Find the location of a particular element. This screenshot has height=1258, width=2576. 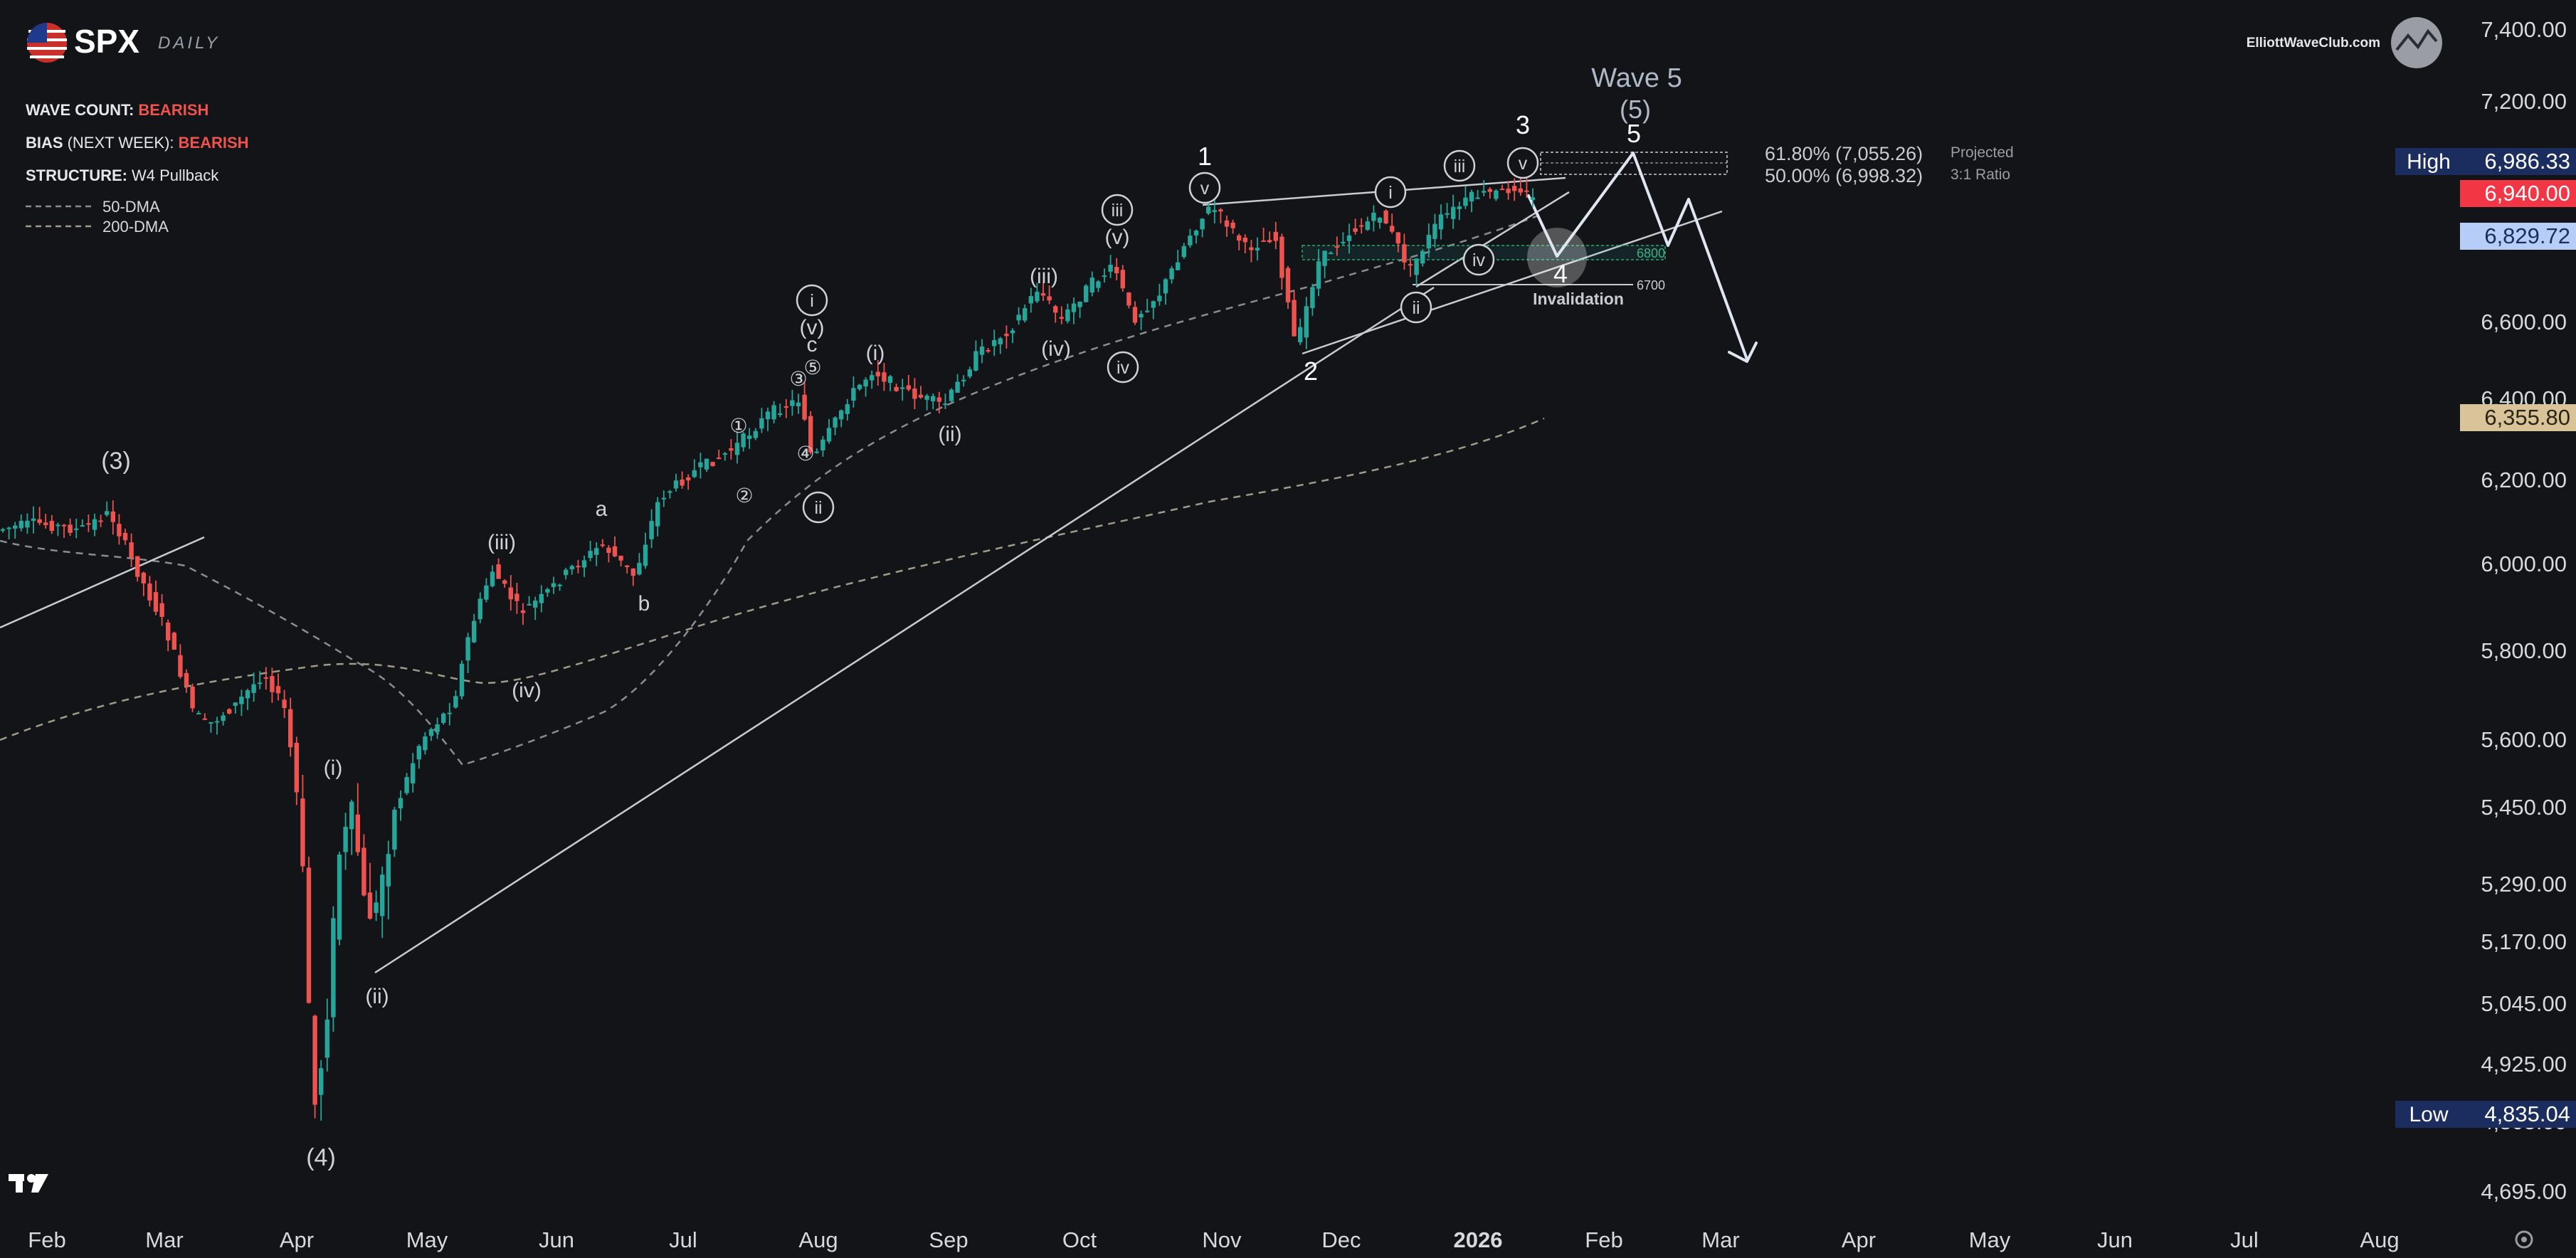

brand-logo-icon is located at coordinates (2416, 43).